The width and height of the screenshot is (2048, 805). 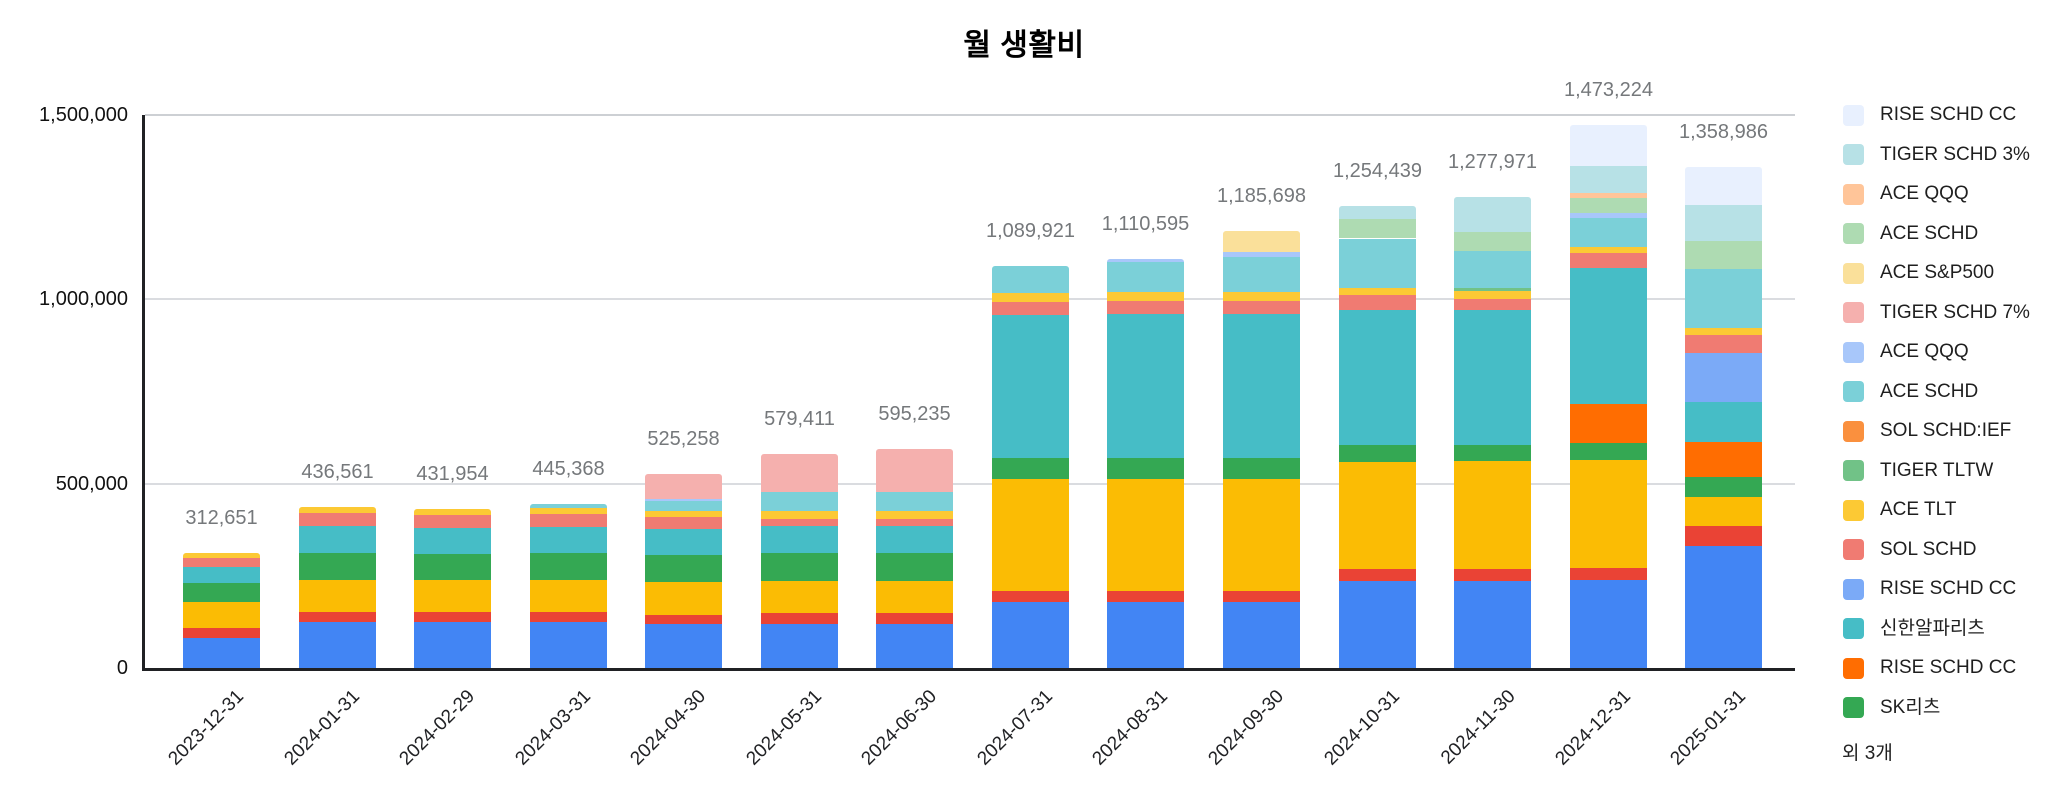 I want to click on legend-item: SK리츠, so click(x=1891, y=708).